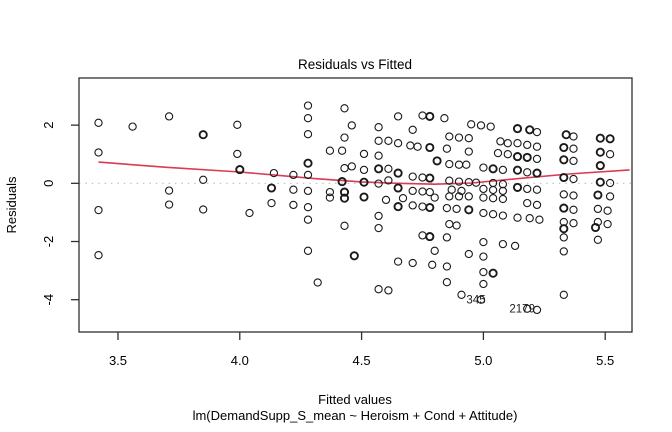 This screenshot has height=432, width=672. I want to click on x-tick-label: 5.0, so click(483, 360).